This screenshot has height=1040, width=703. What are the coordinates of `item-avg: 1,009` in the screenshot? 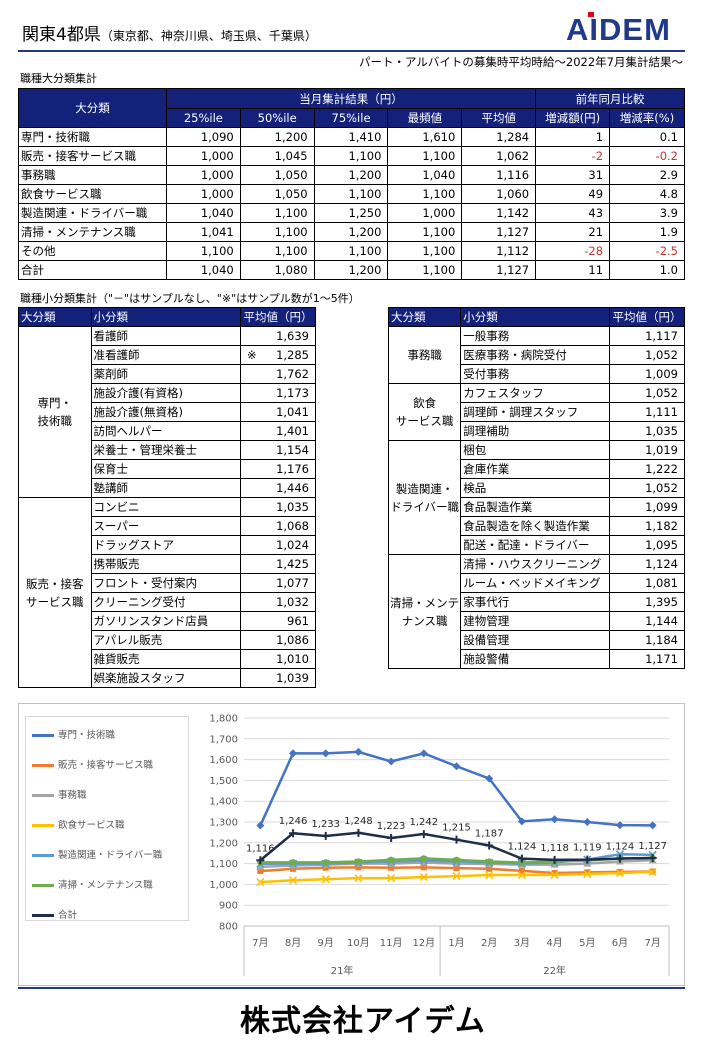 It's located at (661, 374).